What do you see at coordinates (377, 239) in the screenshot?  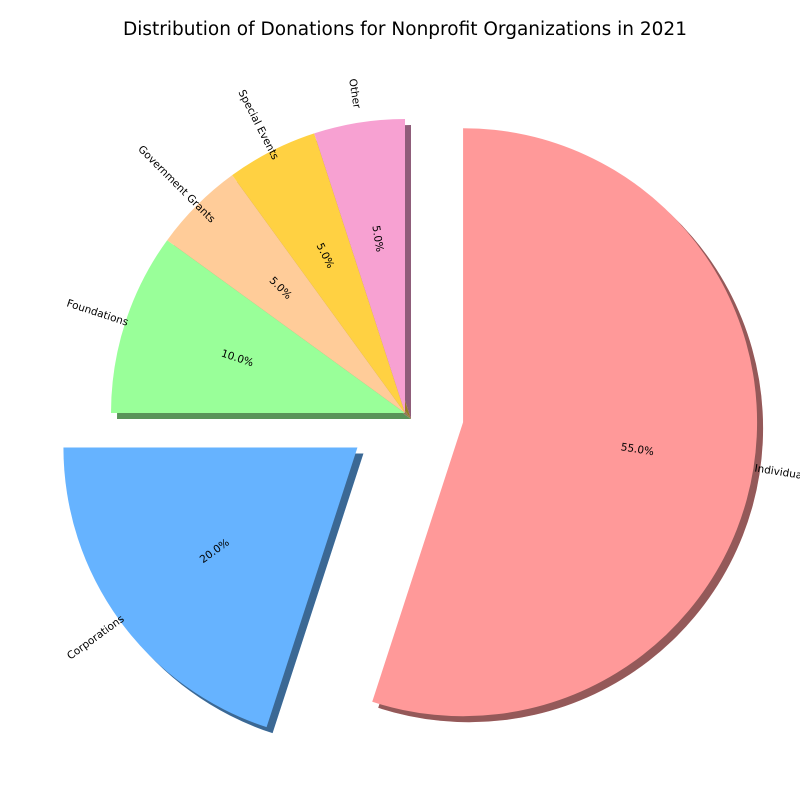 I see `slice-other-pct-label: 5.0%` at bounding box center [377, 239].